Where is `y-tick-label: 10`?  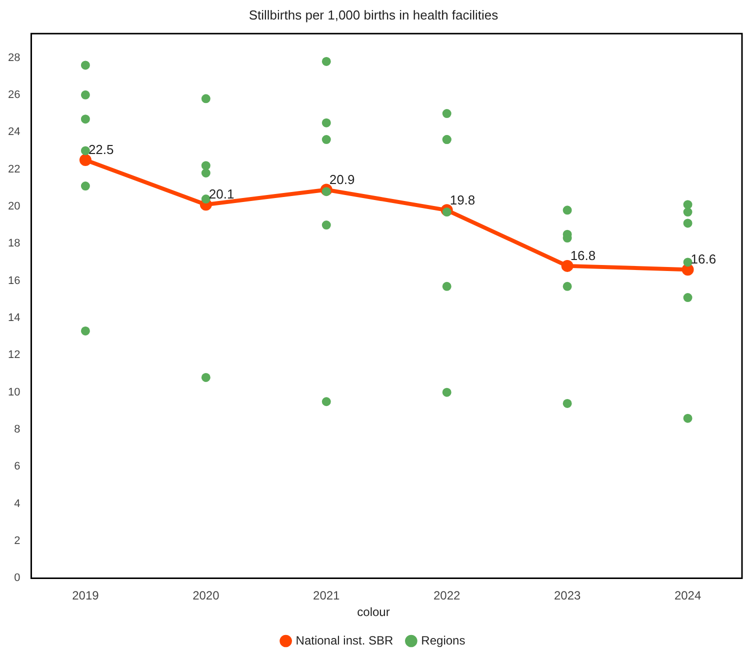 y-tick-label: 10 is located at coordinates (14, 392).